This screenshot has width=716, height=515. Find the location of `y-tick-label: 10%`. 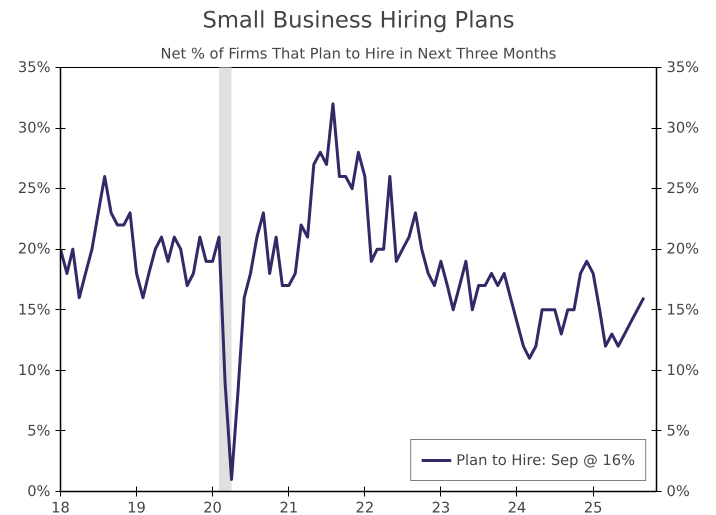

y-tick-label: 10% is located at coordinates (34, 370).